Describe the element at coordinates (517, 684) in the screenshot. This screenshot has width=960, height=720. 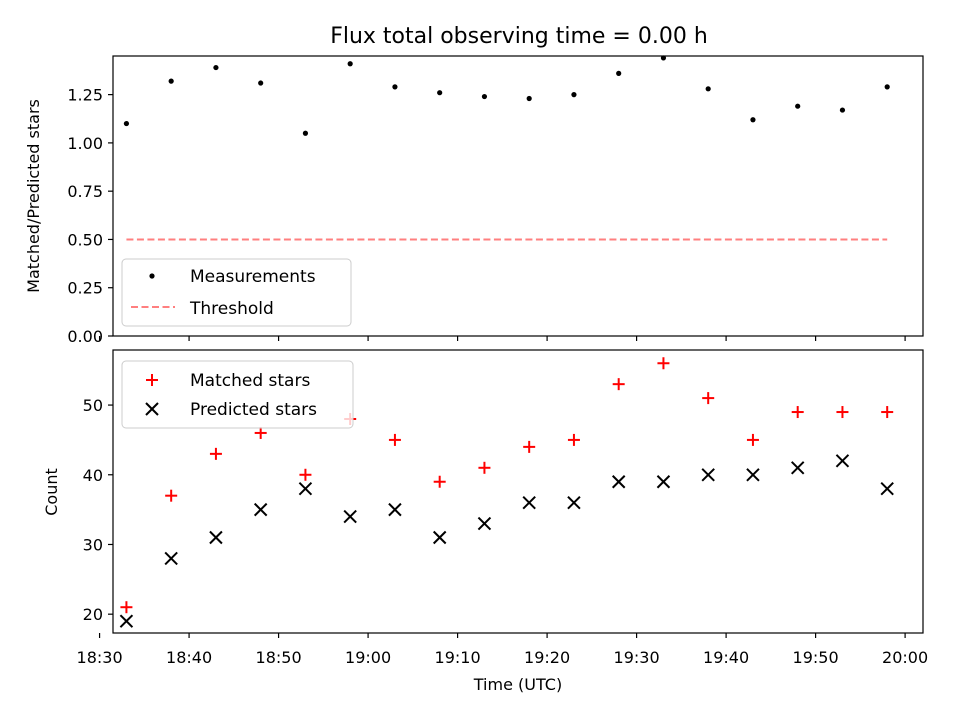
I see `x-axis-label: Time (UTC)` at that location.